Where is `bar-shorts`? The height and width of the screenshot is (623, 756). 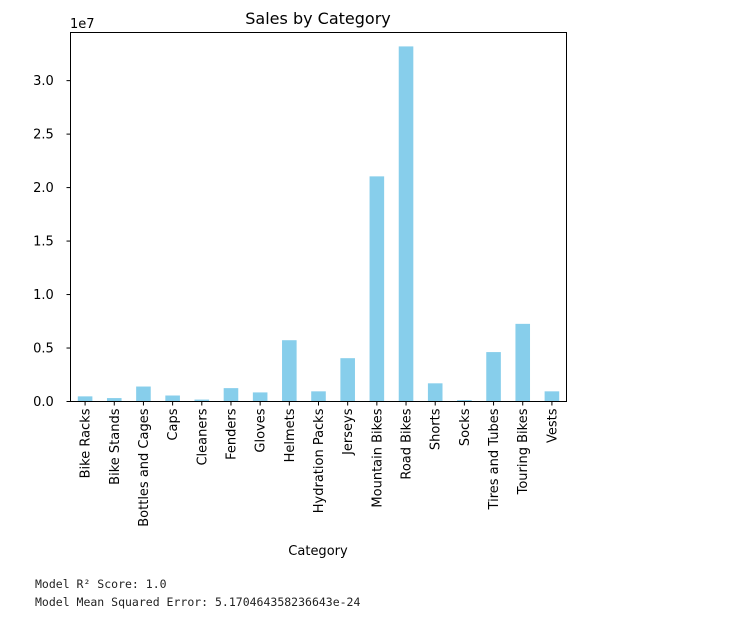
bar-shorts is located at coordinates (435, 392).